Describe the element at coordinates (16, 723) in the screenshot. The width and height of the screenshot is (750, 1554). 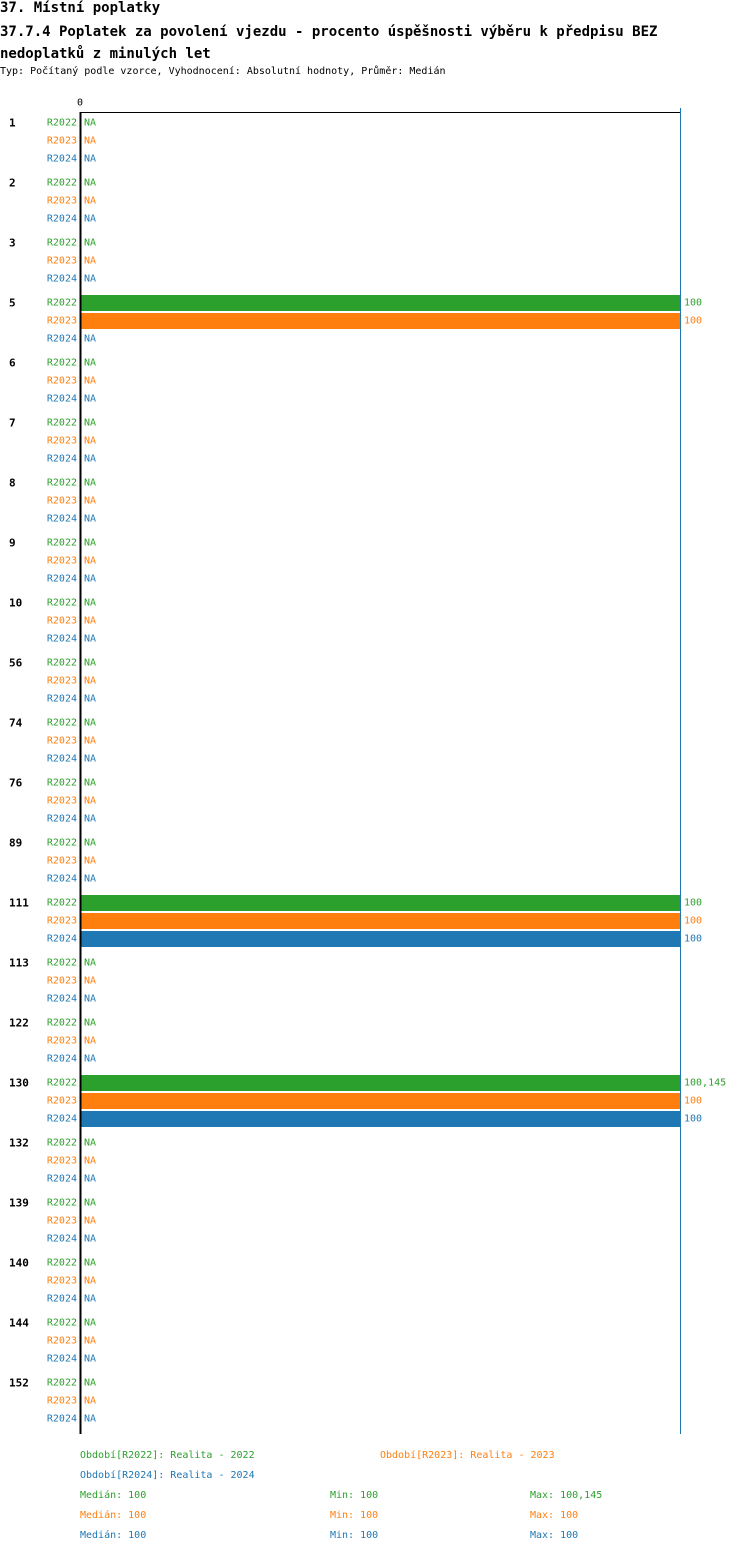
I see `category-label: 74` at that location.